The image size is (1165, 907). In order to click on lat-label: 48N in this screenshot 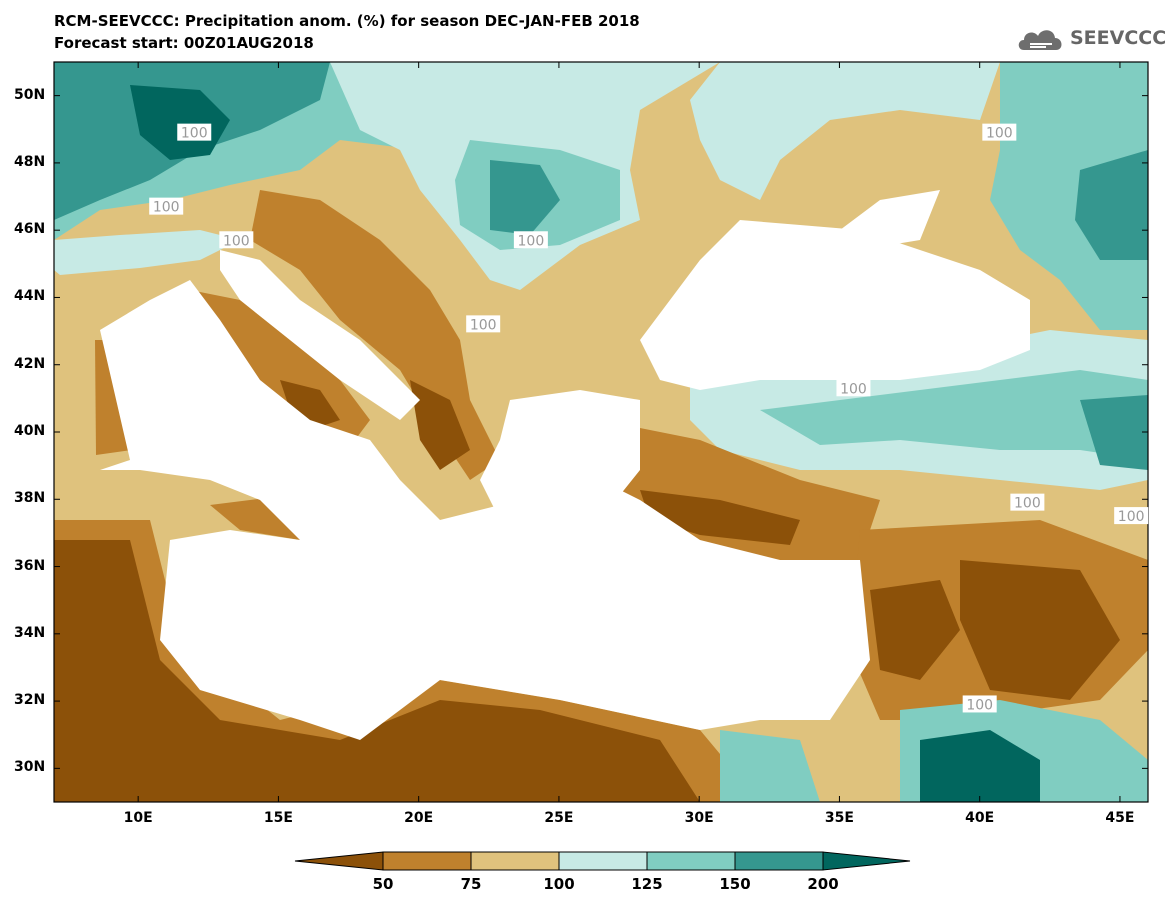, I will do `click(30, 161)`.